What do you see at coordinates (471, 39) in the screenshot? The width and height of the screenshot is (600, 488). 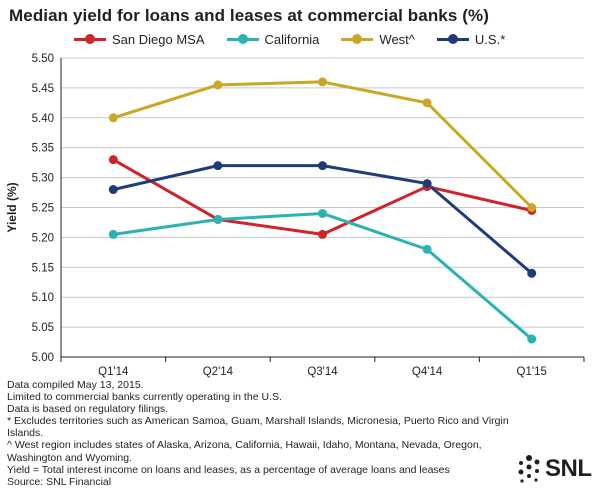 I see `legend-entry: U.S.*` at bounding box center [471, 39].